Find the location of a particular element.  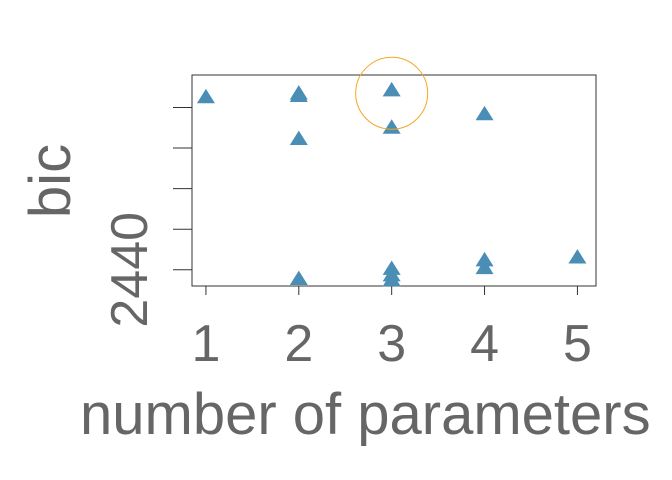

highlight-circle is located at coordinates (392, 93).